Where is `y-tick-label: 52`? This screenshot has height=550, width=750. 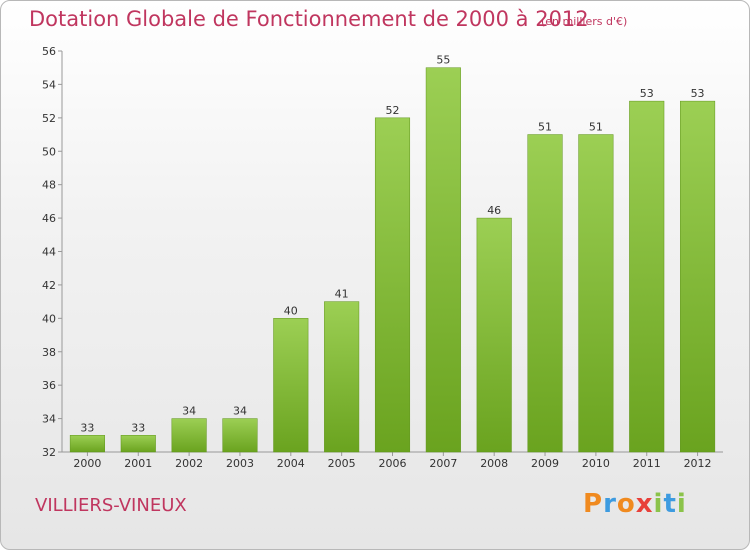
y-tick-label: 52 is located at coordinates (49, 118).